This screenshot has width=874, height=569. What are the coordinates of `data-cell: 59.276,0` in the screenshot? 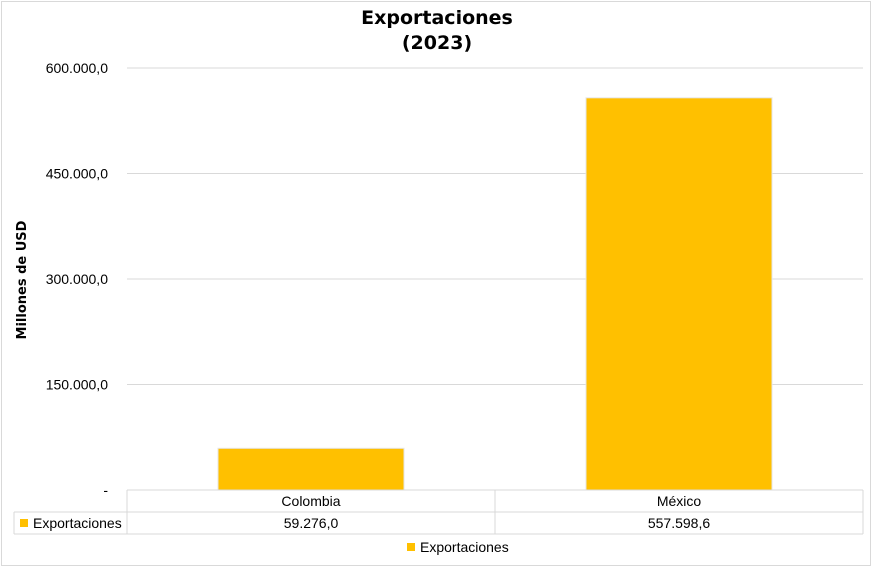 It's located at (311, 523).